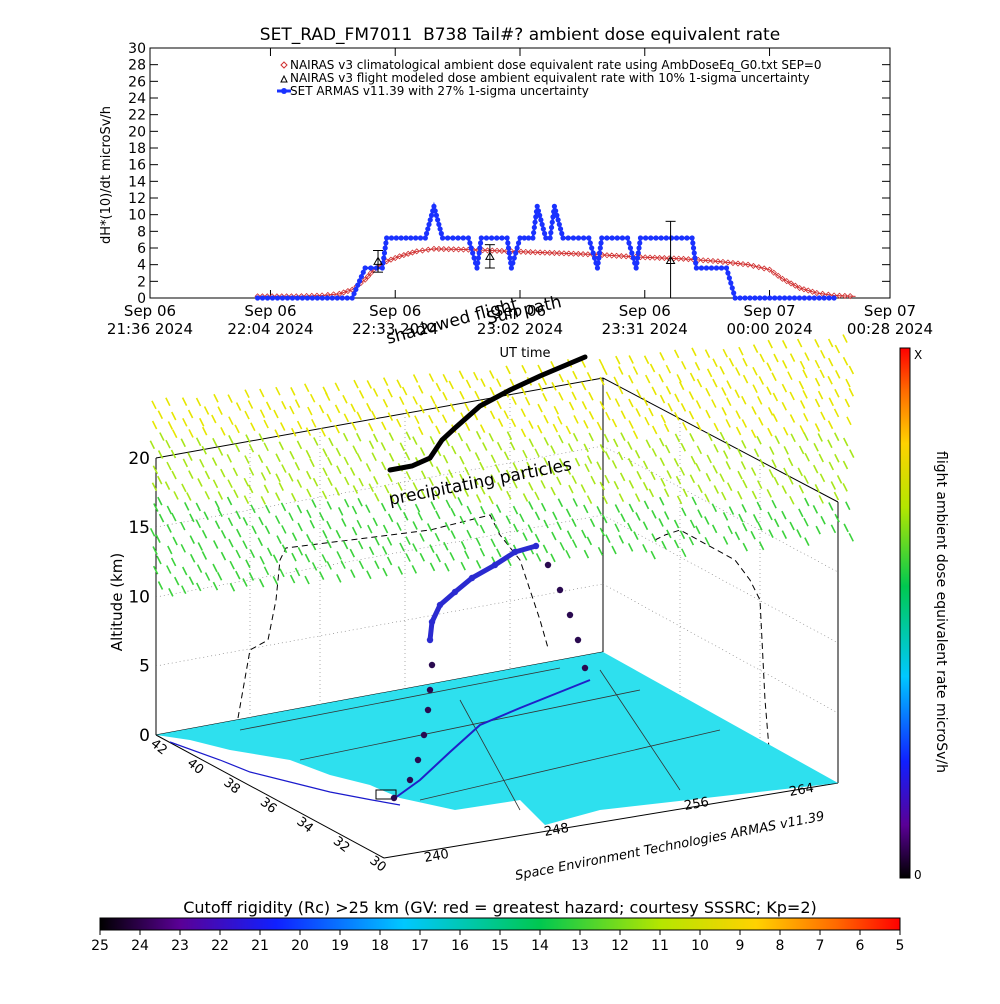 The image size is (1000, 1004). What do you see at coordinates (918, 355) in the screenshot?
I see `dose-colorbar-top-label: X` at bounding box center [918, 355].